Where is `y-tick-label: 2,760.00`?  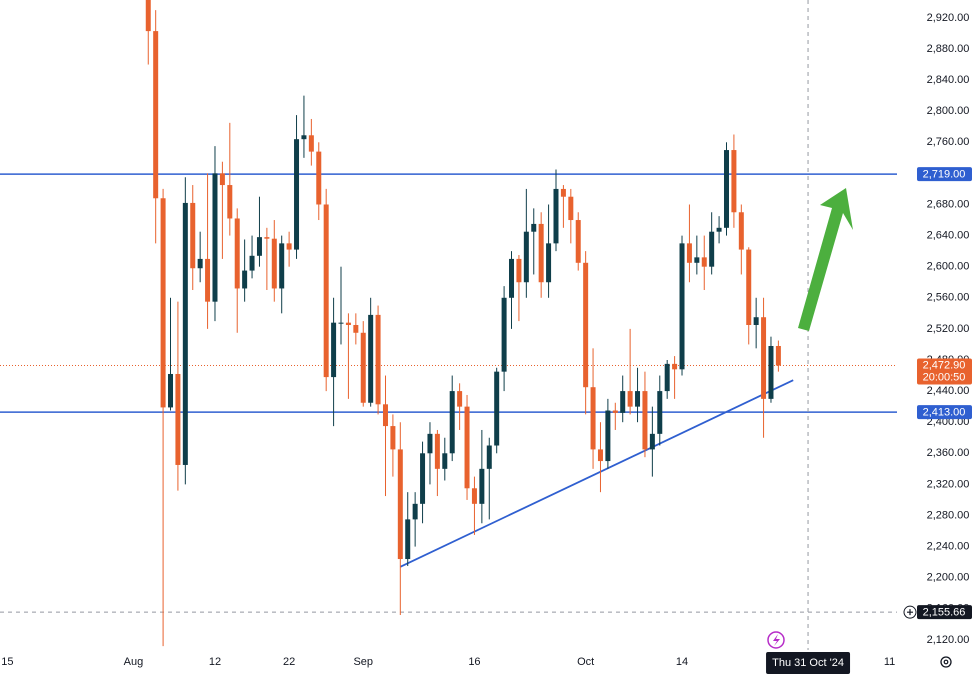
y-tick-label: 2,760.00 is located at coordinates (948, 142).